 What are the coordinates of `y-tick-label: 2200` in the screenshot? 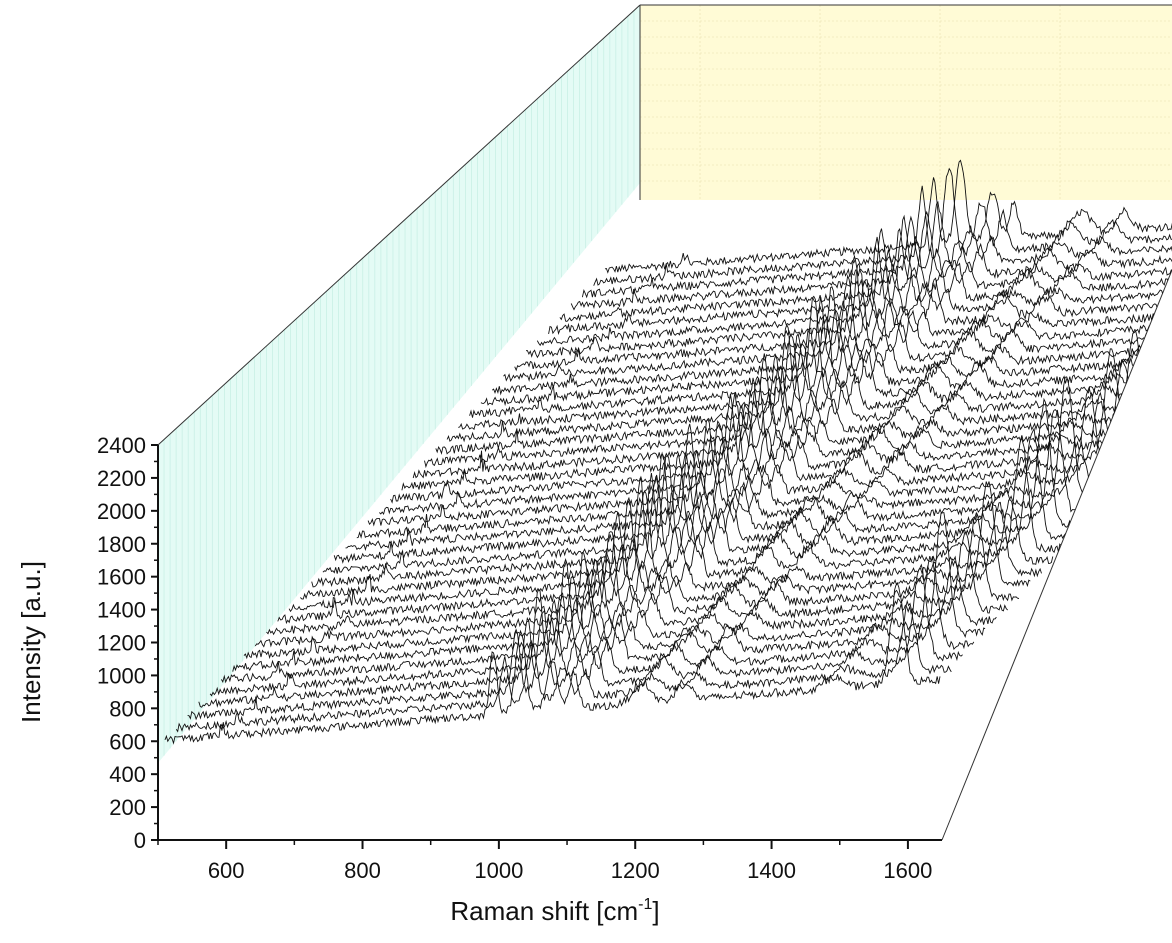 It's located at (121, 478).